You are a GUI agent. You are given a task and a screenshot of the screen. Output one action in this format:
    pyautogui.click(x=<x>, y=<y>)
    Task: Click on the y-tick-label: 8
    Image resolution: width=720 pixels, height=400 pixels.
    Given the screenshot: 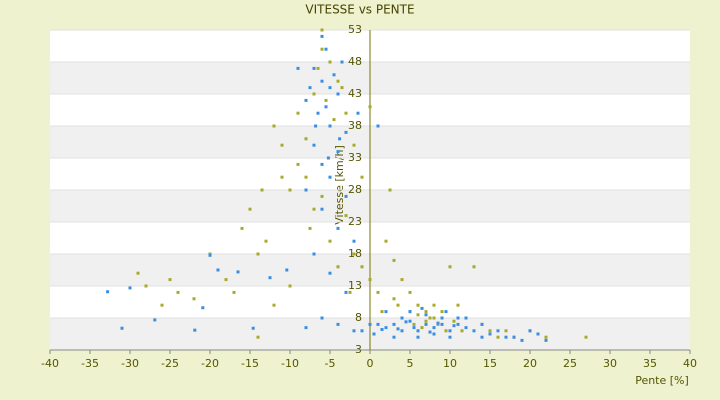 What is the action you would take?
    pyautogui.click(x=358, y=317)
    